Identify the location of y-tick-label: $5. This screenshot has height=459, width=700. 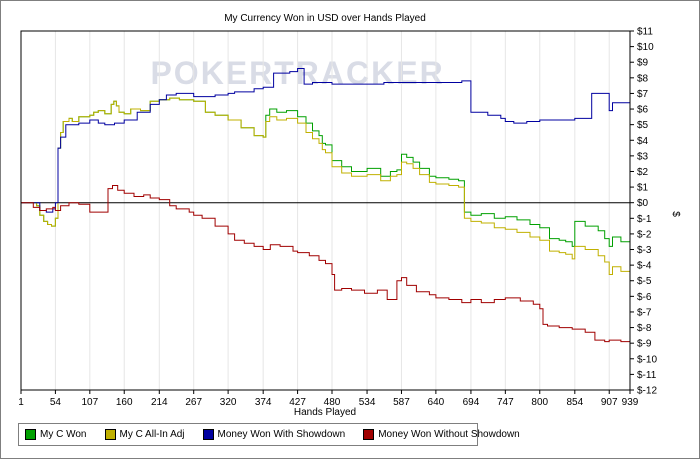
(643, 125).